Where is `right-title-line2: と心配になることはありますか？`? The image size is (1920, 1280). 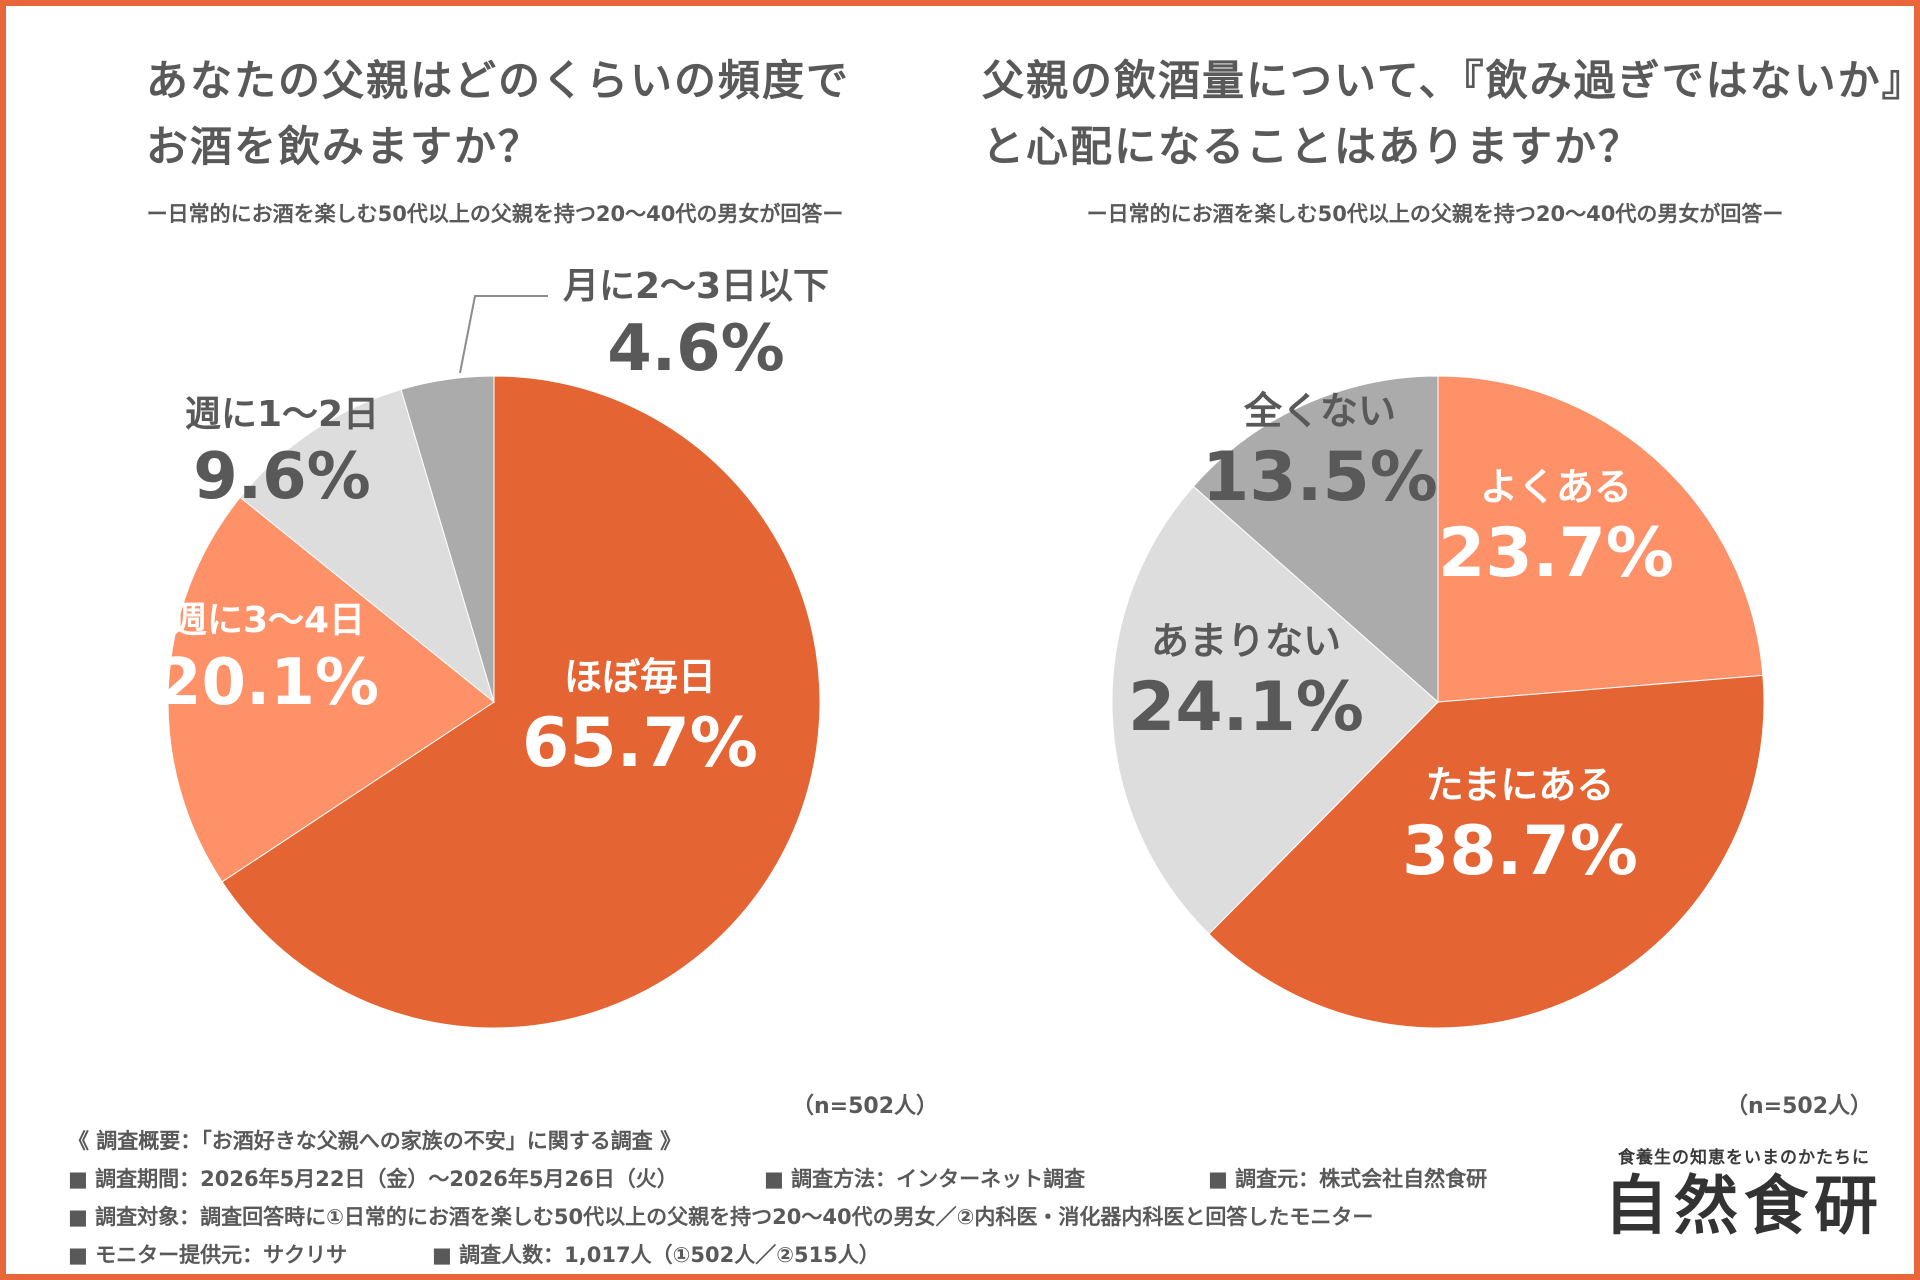 right-title-line2: と心配になることはありますか？ is located at coordinates (1312, 146).